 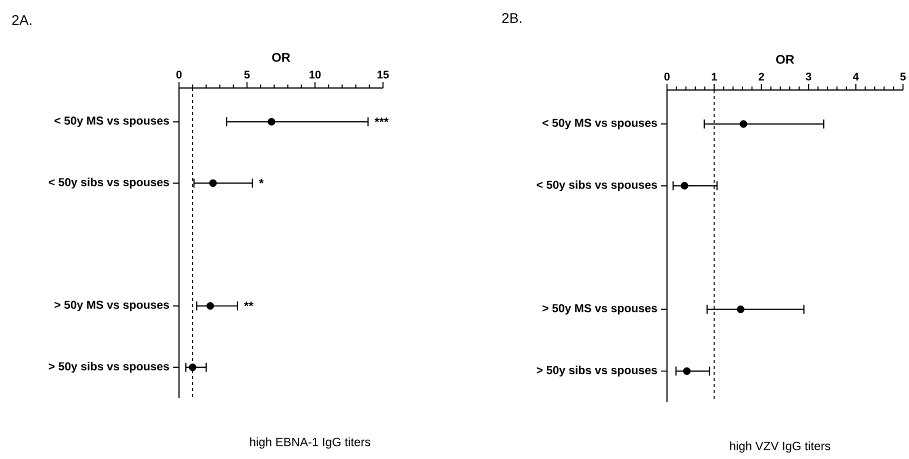 What do you see at coordinates (310, 443) in the screenshot?
I see `text: high EBNA-1 IgG titers` at bounding box center [310, 443].